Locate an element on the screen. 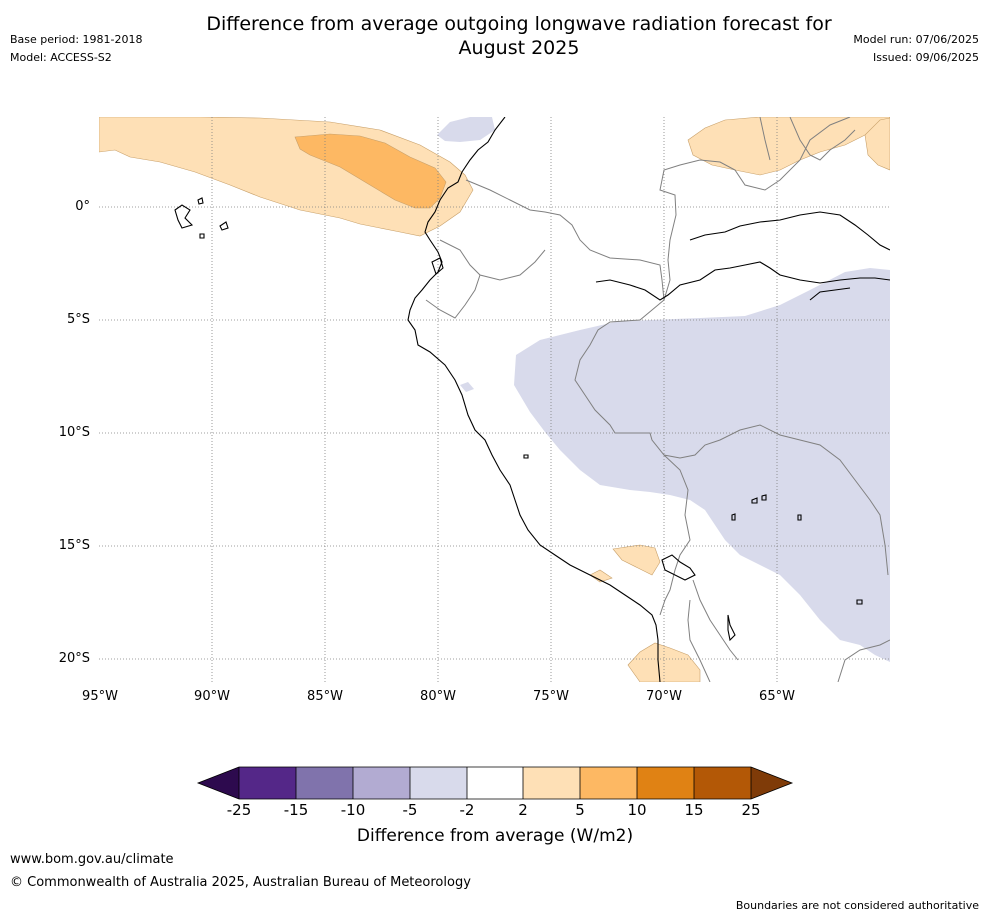  lat-label-20s: 20°S is located at coordinates (74, 658).